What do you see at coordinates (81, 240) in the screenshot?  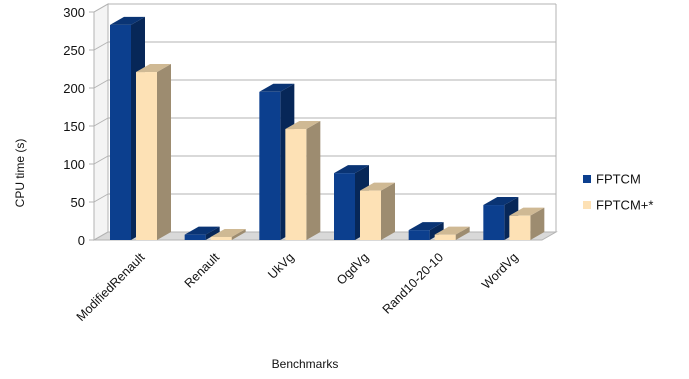 I see `y-tick-label: 0` at bounding box center [81, 240].